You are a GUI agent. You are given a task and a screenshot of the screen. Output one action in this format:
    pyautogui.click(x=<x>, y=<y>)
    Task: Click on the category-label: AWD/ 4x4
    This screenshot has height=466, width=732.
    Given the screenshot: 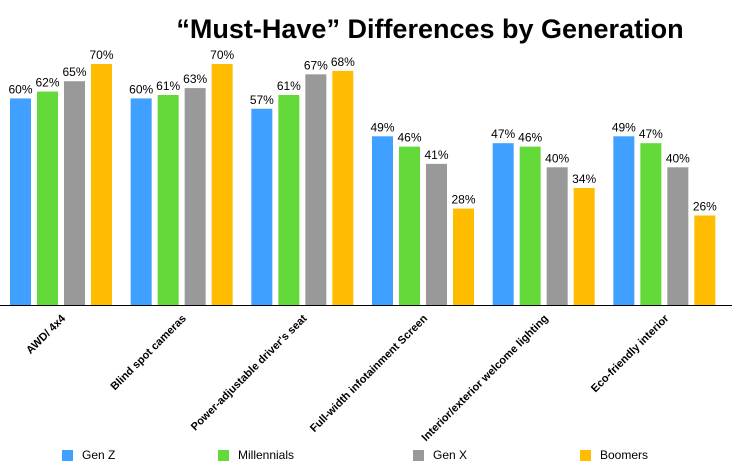 What is the action you would take?
    pyautogui.click(x=46, y=334)
    